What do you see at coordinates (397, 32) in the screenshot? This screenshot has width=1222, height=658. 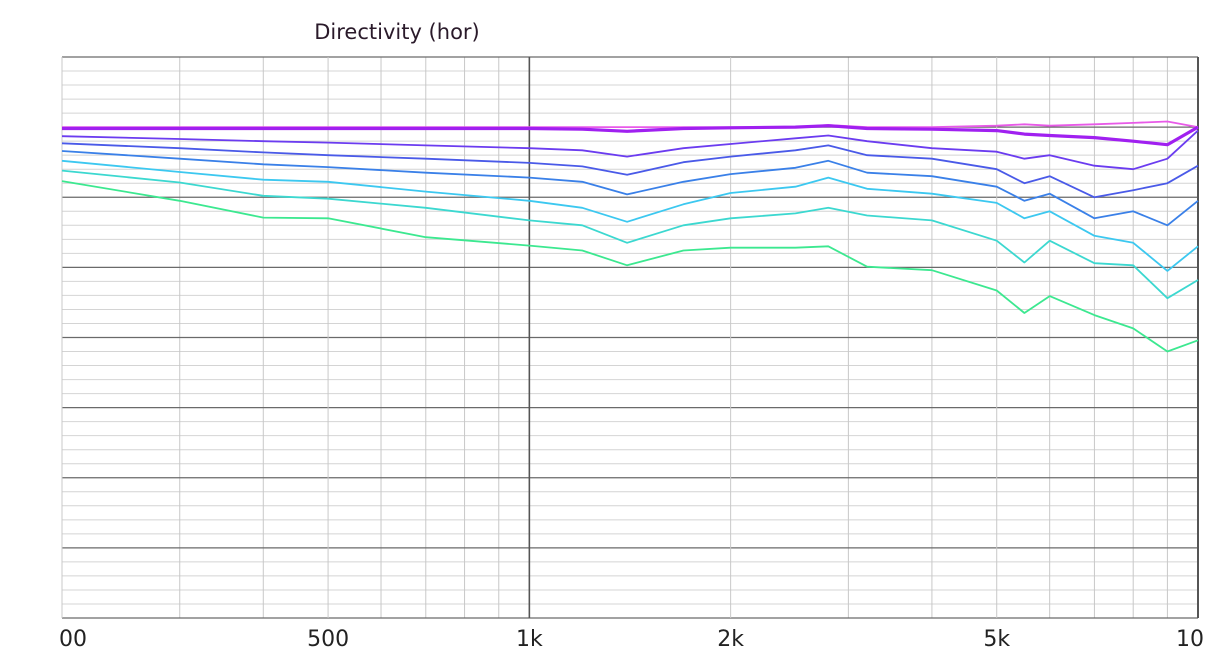 I see `chart-title: Directivity (hor)` at bounding box center [397, 32].